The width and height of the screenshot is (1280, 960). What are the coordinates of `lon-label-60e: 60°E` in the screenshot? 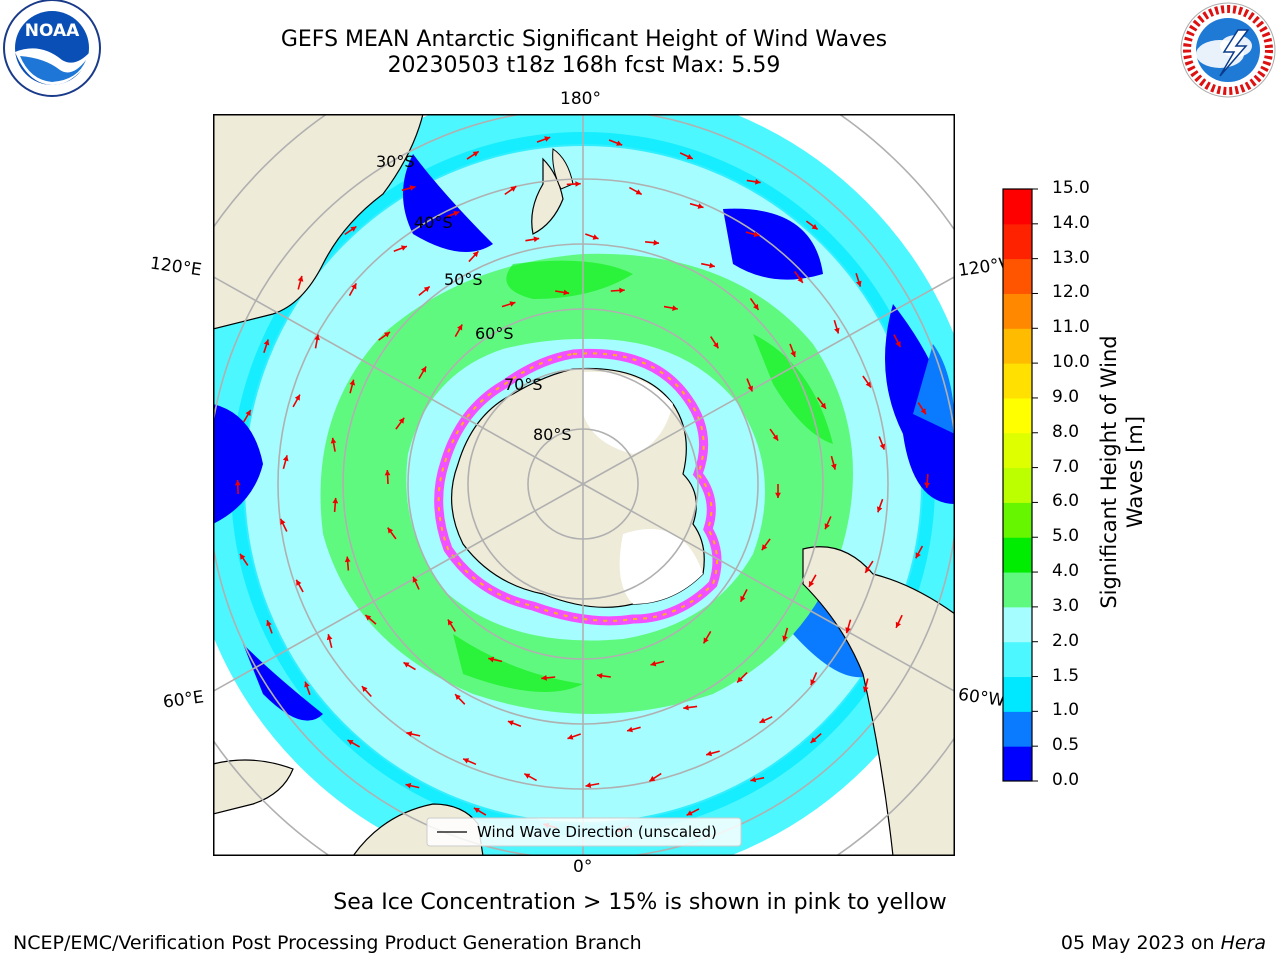 It's located at (183, 700).